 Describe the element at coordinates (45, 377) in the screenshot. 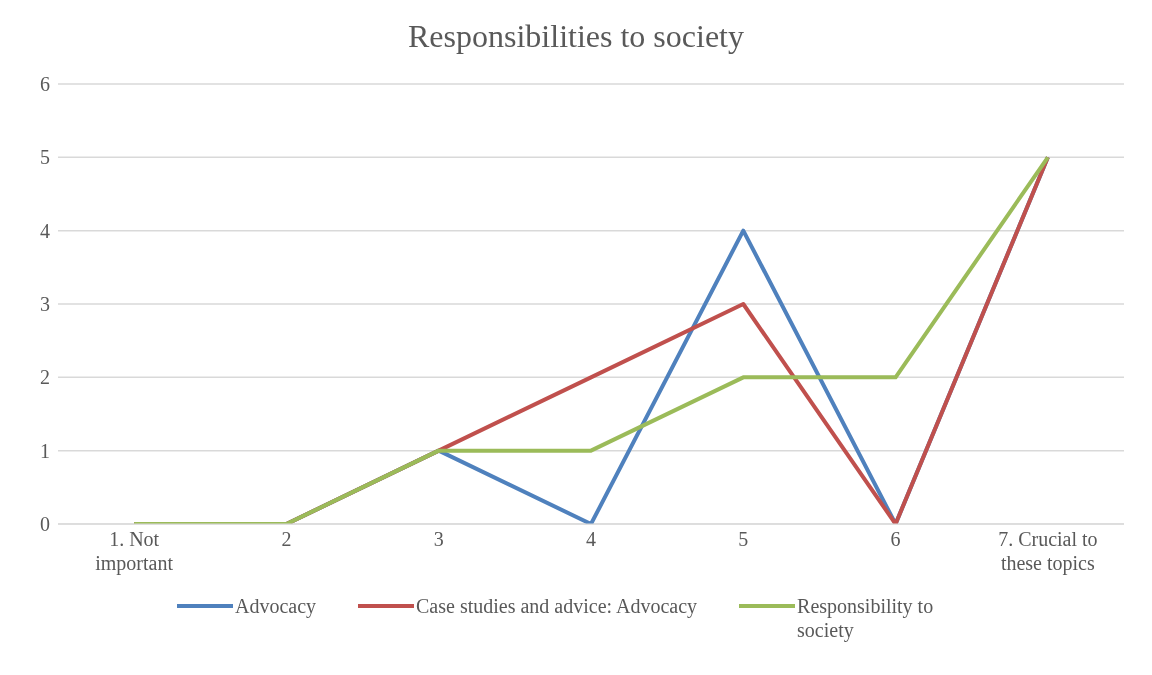

I see `y-tick-label: 2` at that location.